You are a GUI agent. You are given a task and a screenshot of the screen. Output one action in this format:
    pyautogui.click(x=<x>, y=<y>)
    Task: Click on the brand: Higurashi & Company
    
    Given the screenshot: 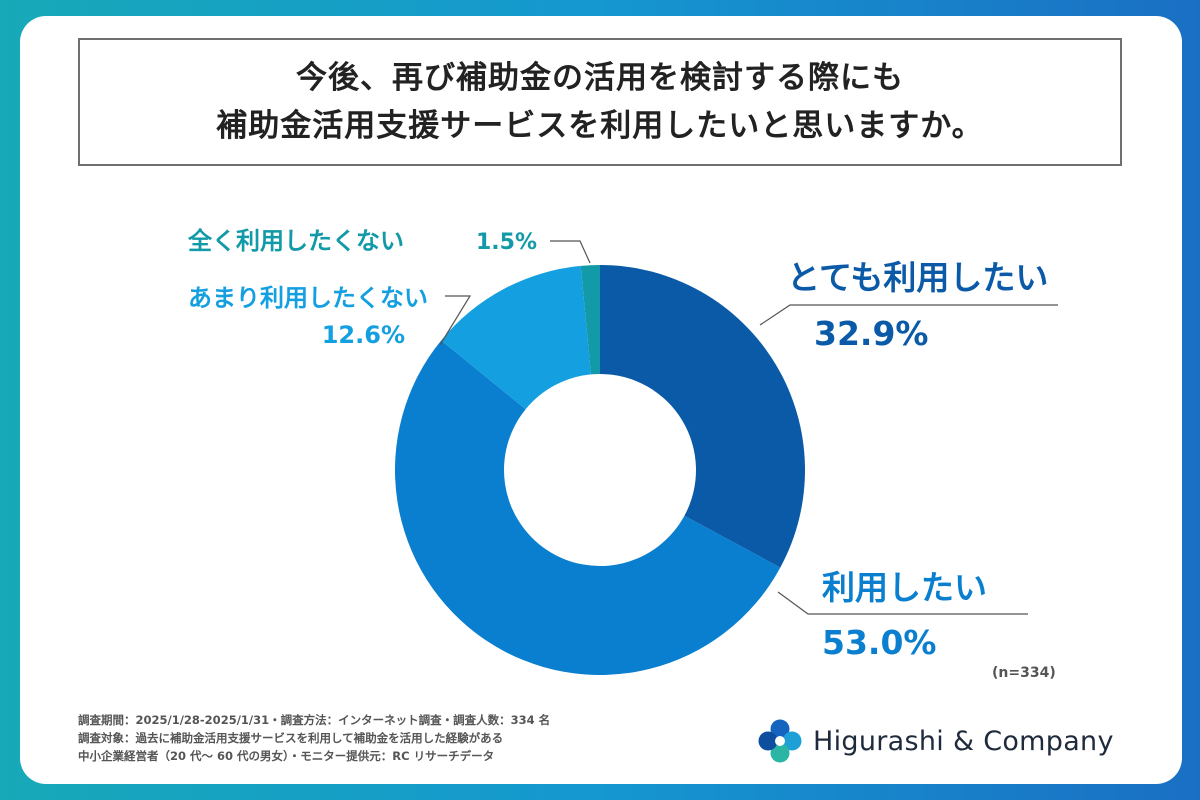 What is the action you would take?
    pyautogui.click(x=935, y=741)
    